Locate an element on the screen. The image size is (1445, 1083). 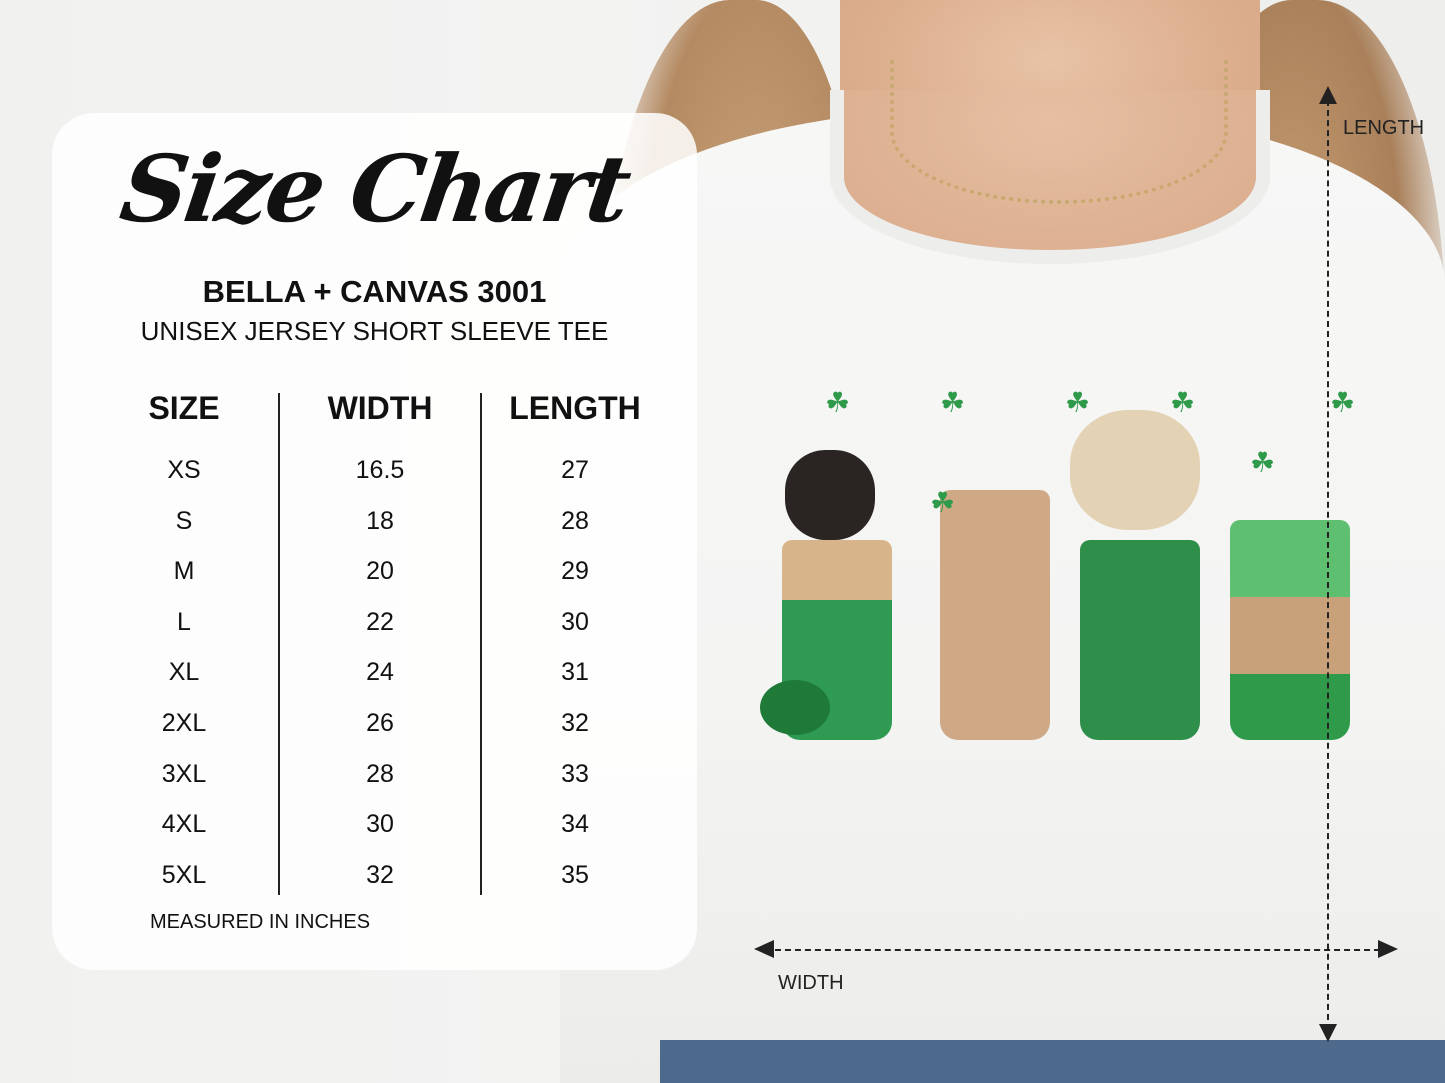
jeans is located at coordinates (1052, 1061).